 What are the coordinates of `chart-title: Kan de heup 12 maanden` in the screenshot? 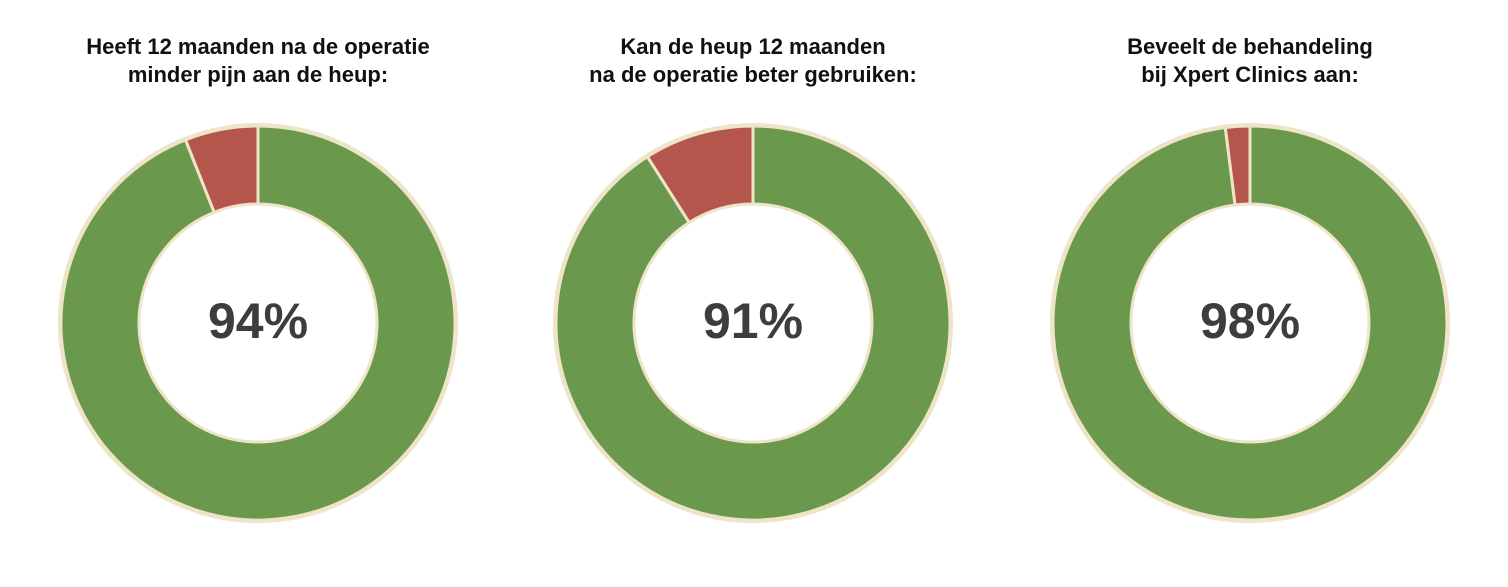 It's located at (752, 46).